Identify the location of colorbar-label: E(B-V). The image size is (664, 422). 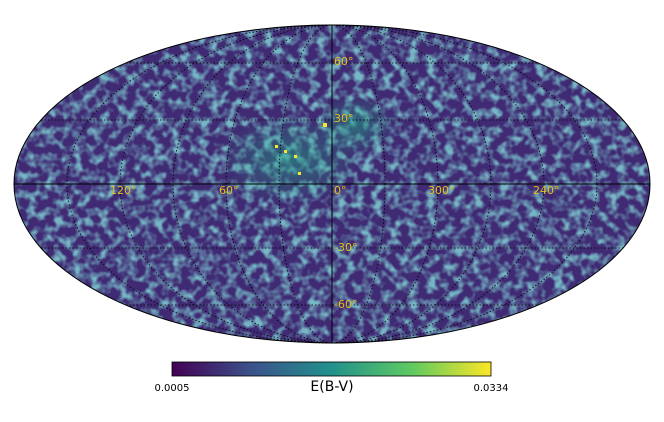
(331, 387).